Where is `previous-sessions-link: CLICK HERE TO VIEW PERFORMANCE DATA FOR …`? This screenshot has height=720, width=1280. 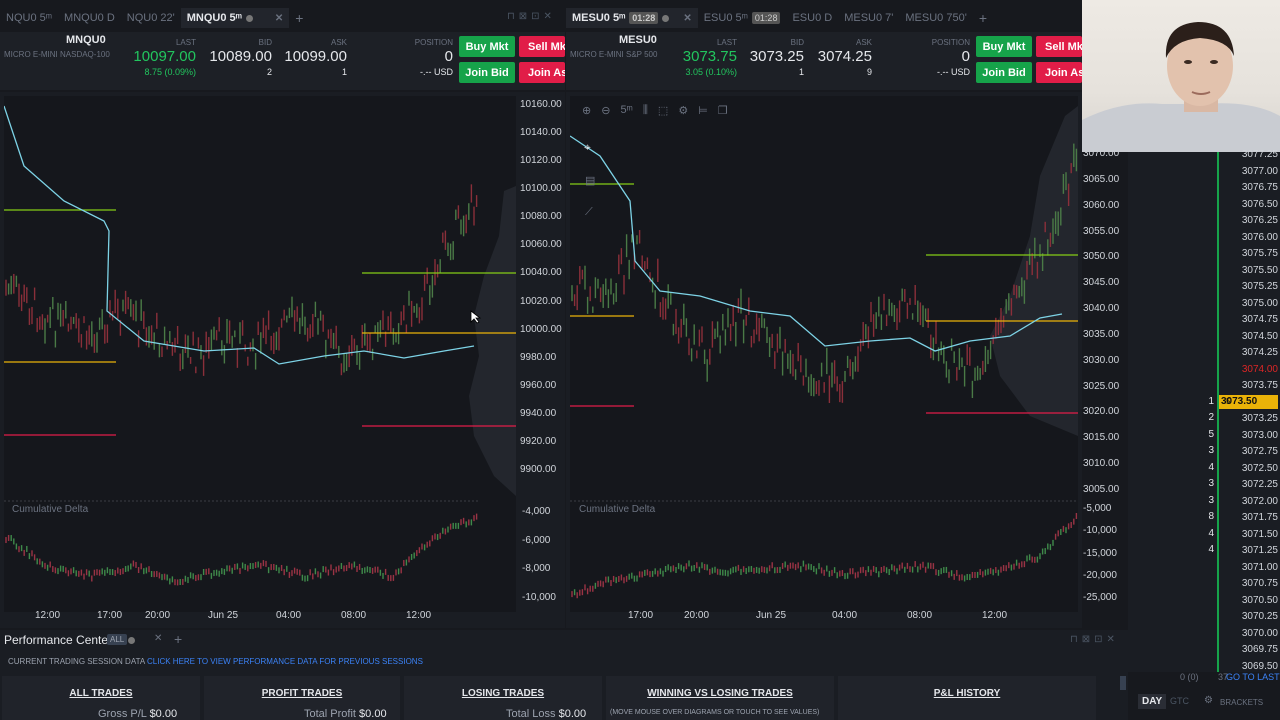
previous-sessions-link: CLICK HERE TO VIEW PERFORMANCE DATA FOR … is located at coordinates (285, 661).